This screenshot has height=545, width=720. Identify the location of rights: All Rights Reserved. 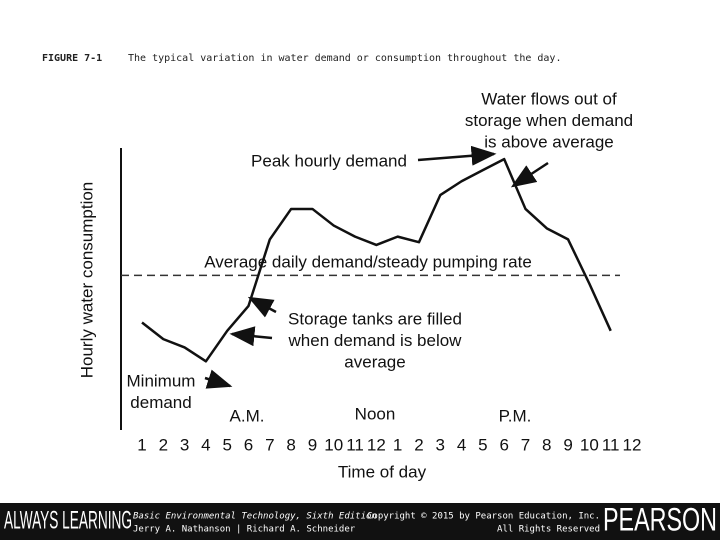
(548, 530).